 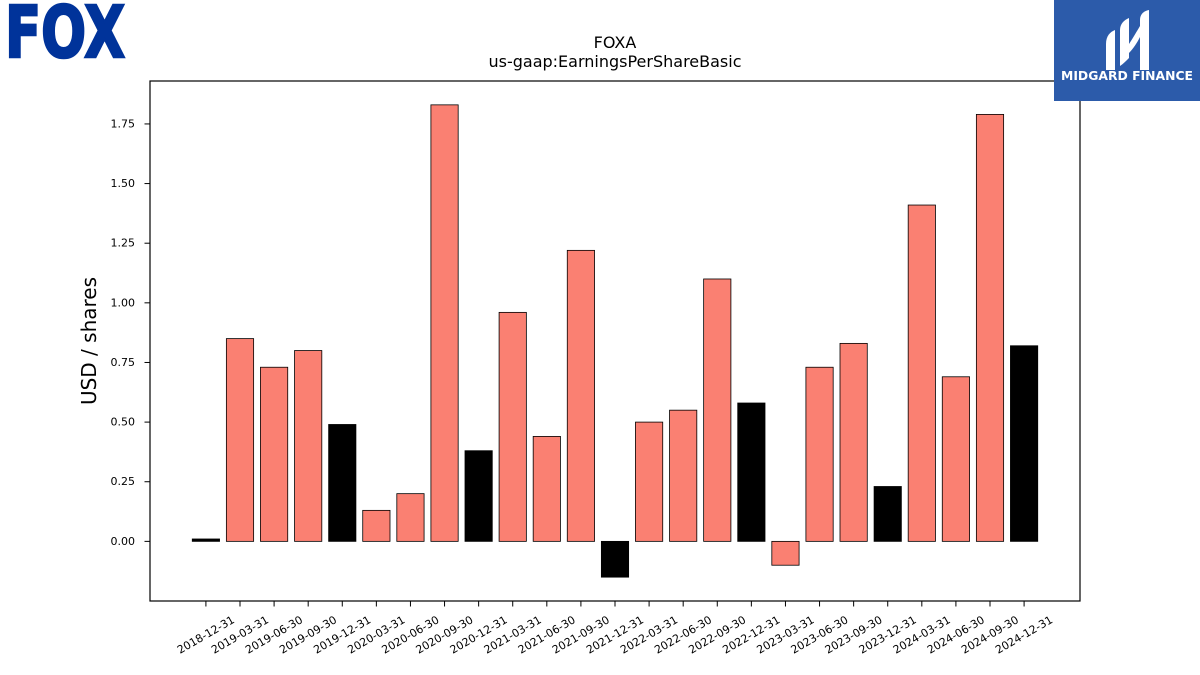 I want to click on y-axis: 0.00 0.25 0.50 0.75 1.00 1.25 1.50 1.75, so click(x=130, y=332).